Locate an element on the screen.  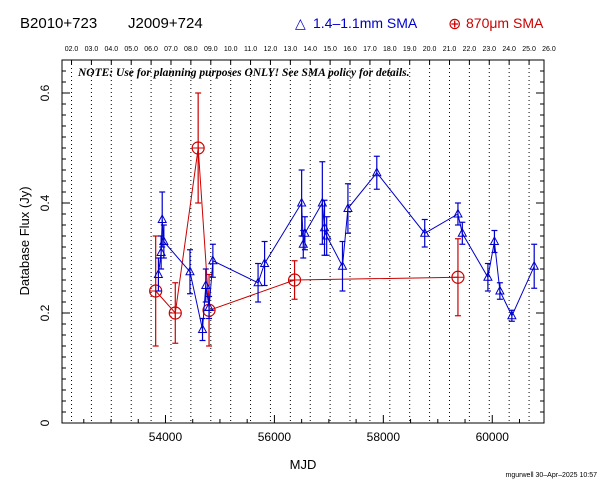
legend-marker-circle-plus: ⊕ is located at coordinates (454, 24).